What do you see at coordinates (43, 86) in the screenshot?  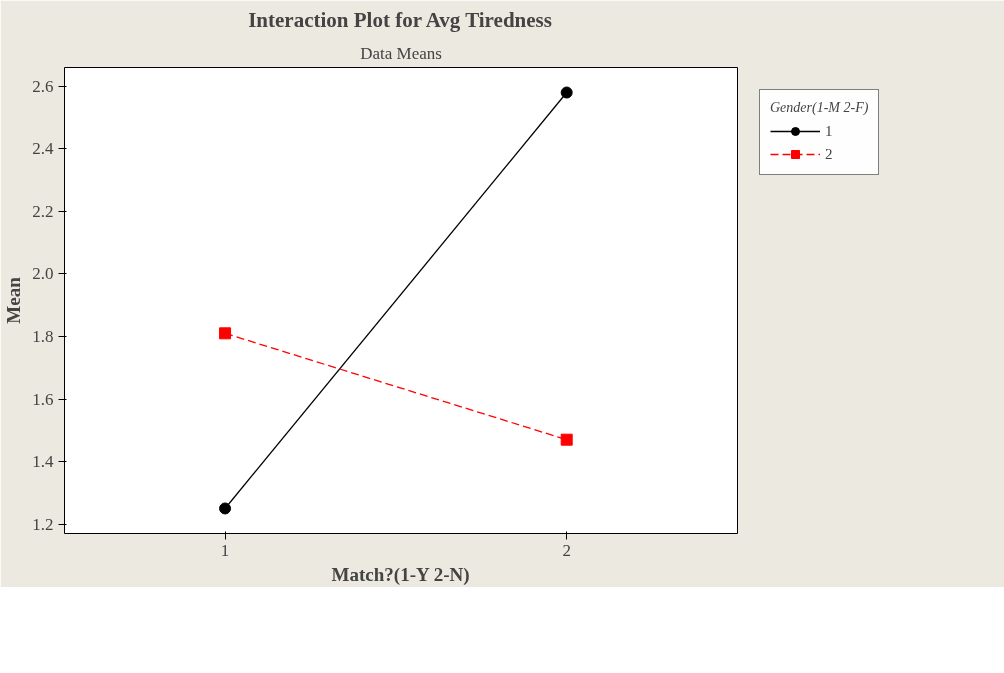 I see `y-tick-label: 2.6` at bounding box center [43, 86].